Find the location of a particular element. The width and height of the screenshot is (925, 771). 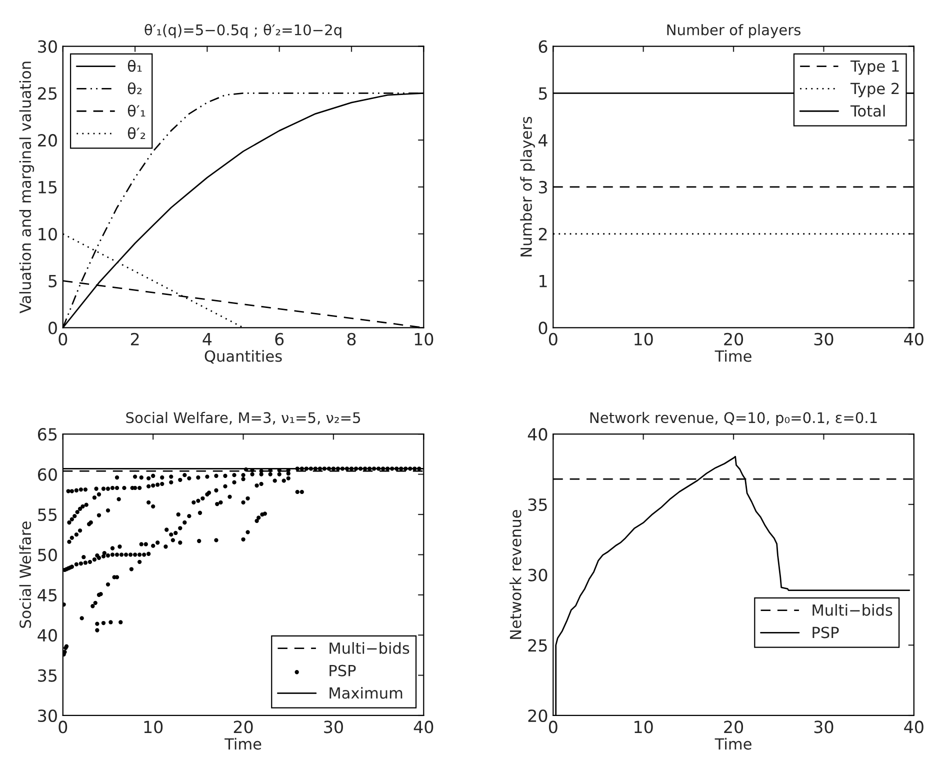

x-tick-label: 6 is located at coordinates (279, 339).